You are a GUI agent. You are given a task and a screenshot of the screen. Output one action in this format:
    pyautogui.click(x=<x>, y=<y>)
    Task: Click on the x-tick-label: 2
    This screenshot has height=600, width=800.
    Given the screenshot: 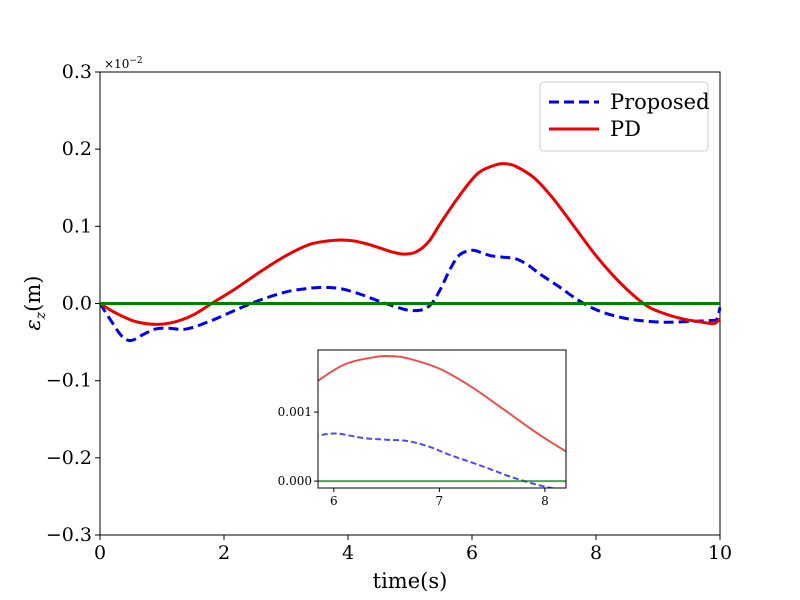 What is the action you would take?
    pyautogui.click(x=224, y=553)
    